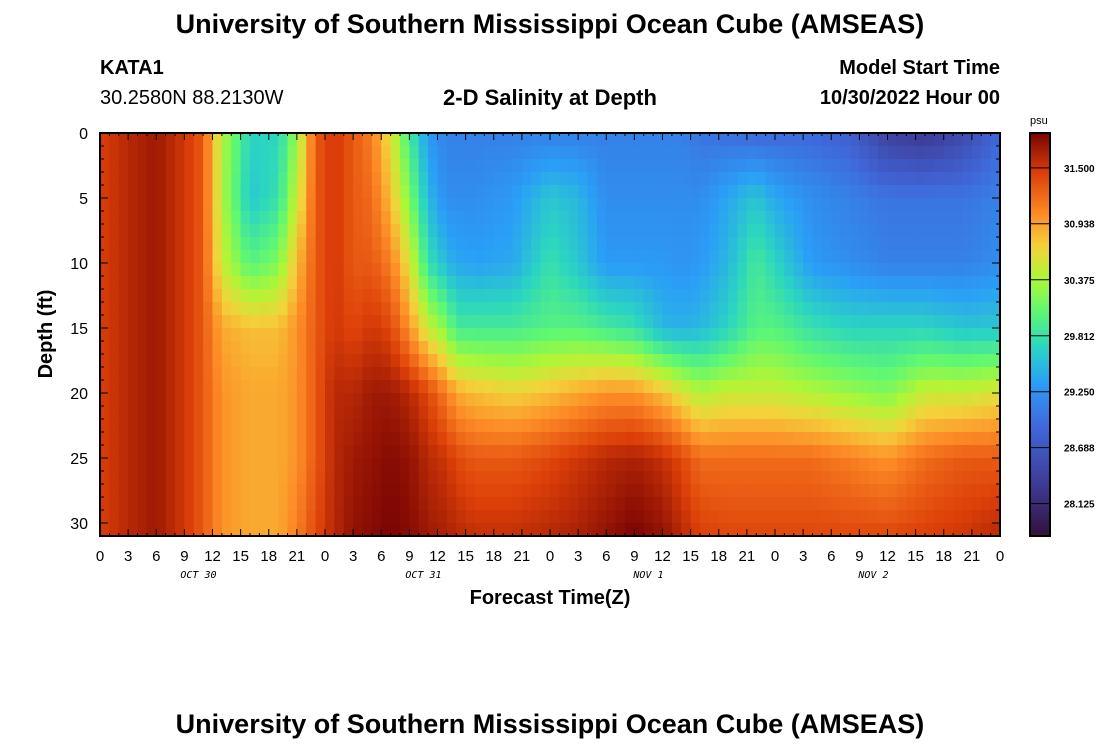 This screenshot has height=750, width=1100. What do you see at coordinates (972, 556) in the screenshot?
I see `x-tick-label: 21` at bounding box center [972, 556].